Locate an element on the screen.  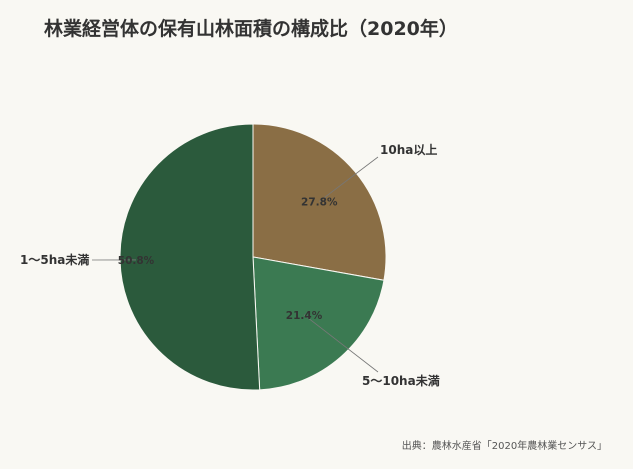
chart-title: 林業経営体の保有山林面積の構成比（2020年） is located at coordinates (251, 29).